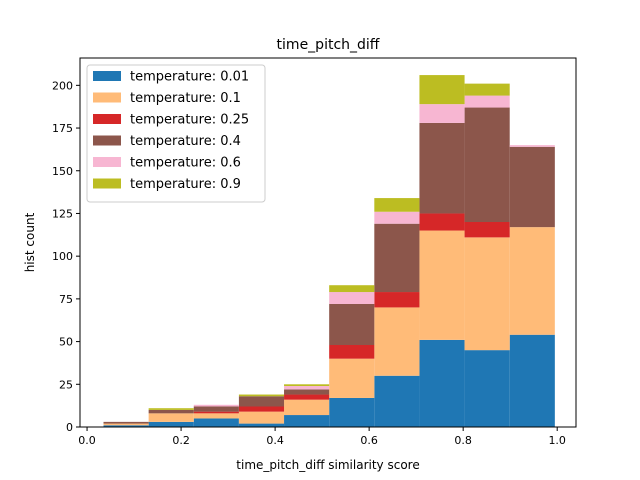  What do you see at coordinates (307, 407) in the screenshot?
I see `bar-s1-b4` at bounding box center [307, 407].